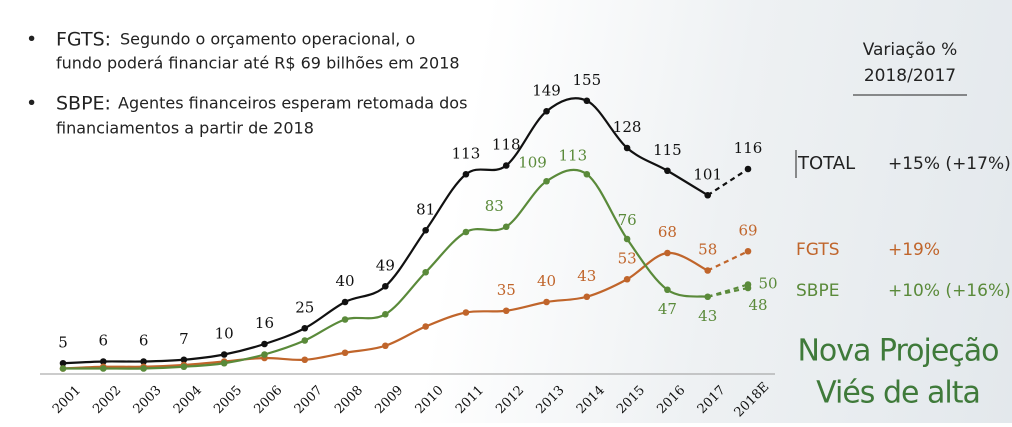  What do you see at coordinates (897, 351) in the screenshot?
I see `projection-title: Nova Projeção` at bounding box center [897, 351].